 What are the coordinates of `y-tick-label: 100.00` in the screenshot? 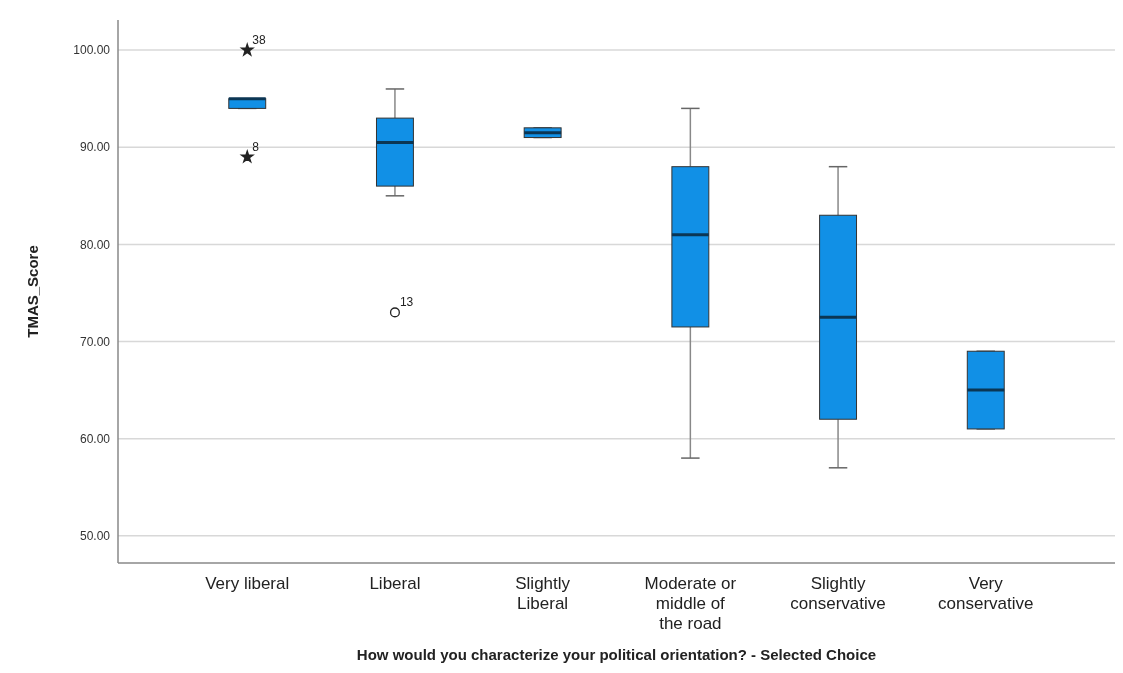 It's located at (92, 50).